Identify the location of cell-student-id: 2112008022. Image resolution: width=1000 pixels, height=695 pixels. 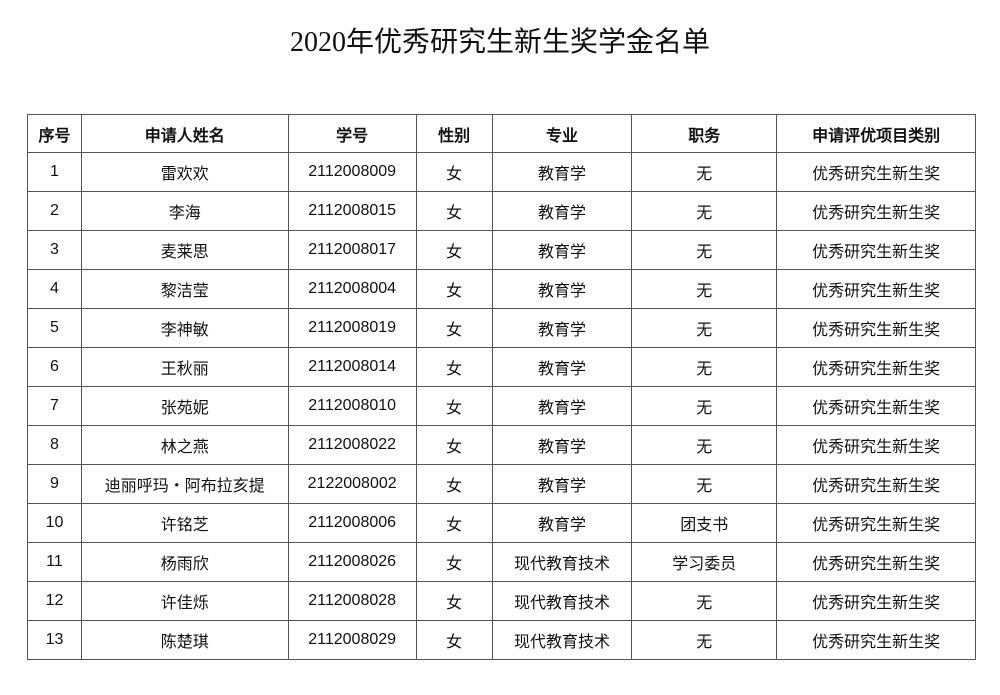
(352, 445).